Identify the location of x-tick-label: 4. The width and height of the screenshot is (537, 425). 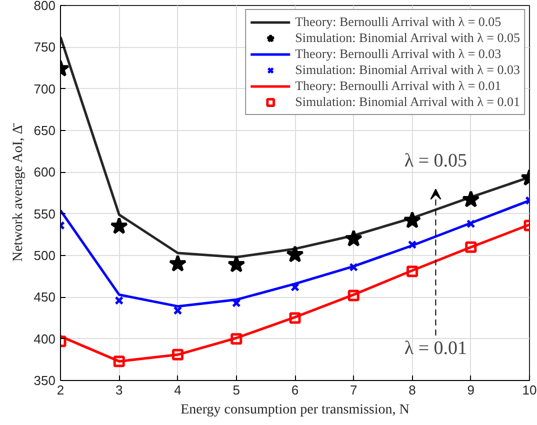
(178, 390).